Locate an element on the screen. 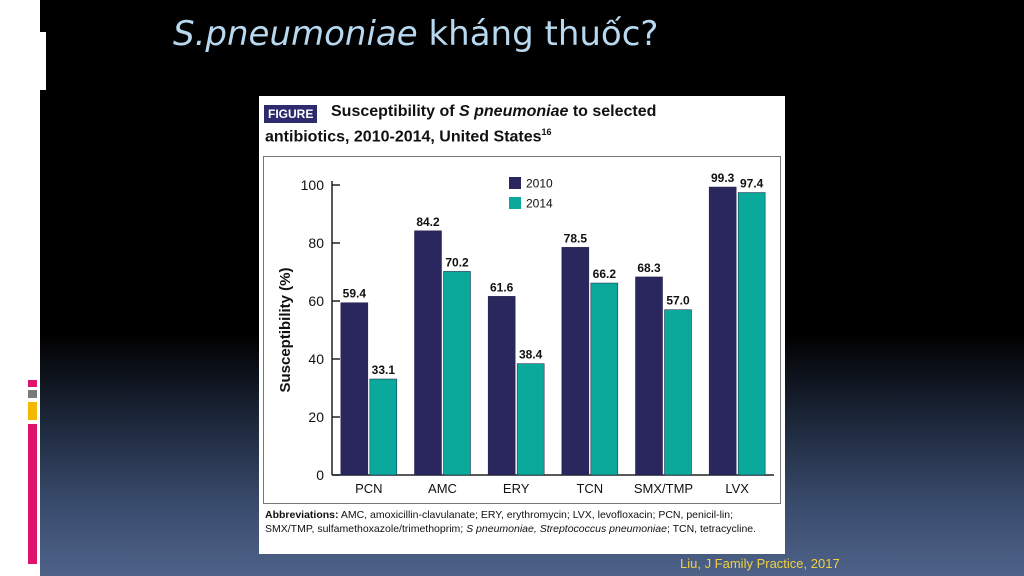 Image resolution: width=1024 pixels, height=576 pixels. data-label: 70.2 is located at coordinates (457, 262).